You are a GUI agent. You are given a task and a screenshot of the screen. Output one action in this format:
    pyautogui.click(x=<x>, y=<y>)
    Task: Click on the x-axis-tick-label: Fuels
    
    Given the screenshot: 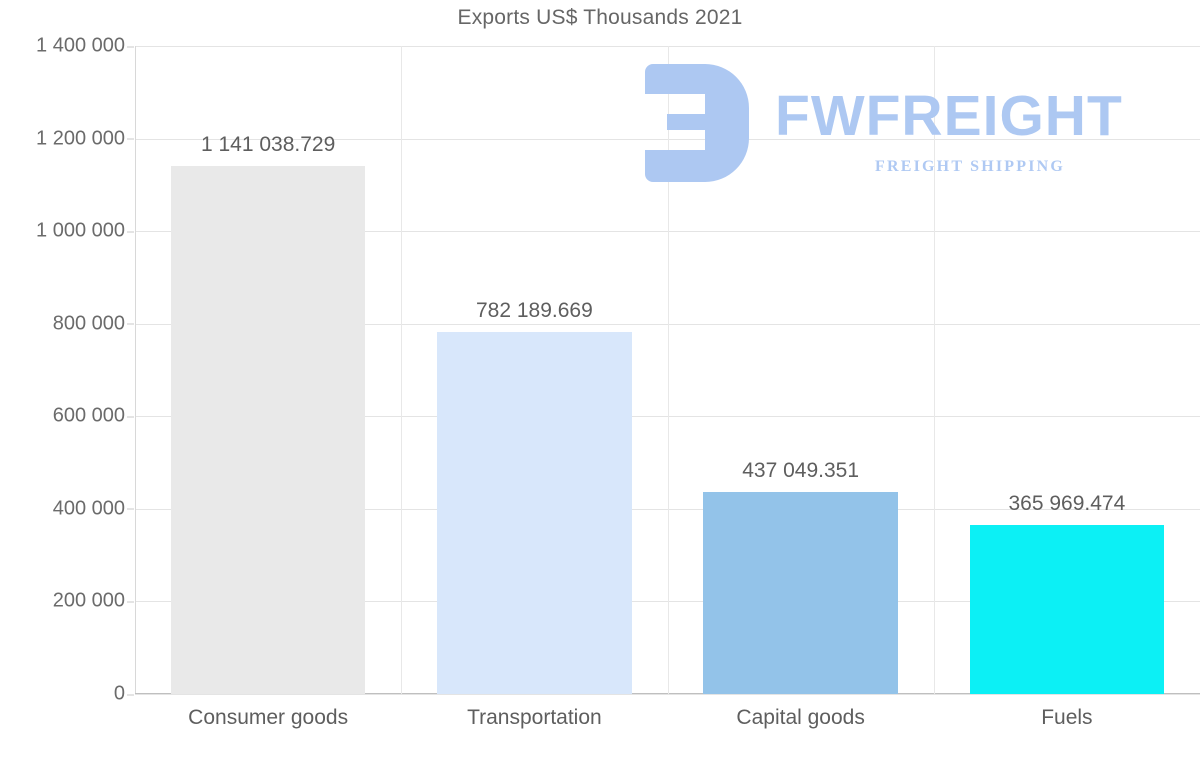 What is the action you would take?
    pyautogui.click(x=1067, y=717)
    